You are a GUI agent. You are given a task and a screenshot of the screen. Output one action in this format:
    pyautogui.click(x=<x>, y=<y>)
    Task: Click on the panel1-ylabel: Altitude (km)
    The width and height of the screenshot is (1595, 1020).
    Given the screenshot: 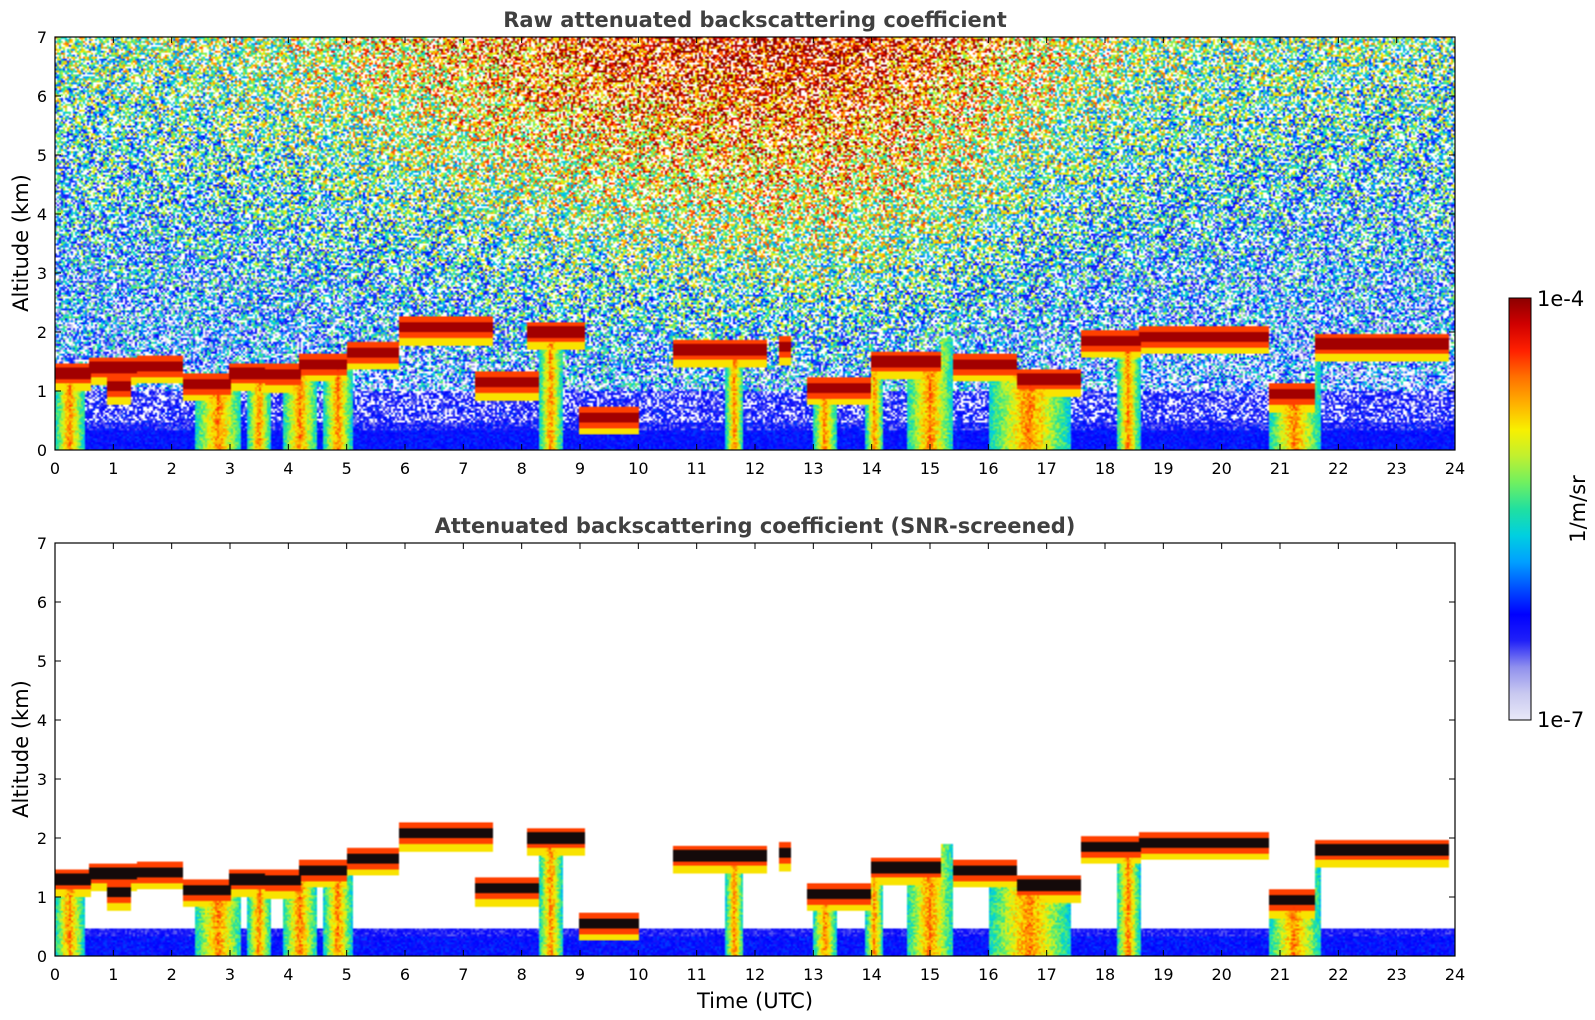 What is the action you would take?
    pyautogui.click(x=21, y=243)
    